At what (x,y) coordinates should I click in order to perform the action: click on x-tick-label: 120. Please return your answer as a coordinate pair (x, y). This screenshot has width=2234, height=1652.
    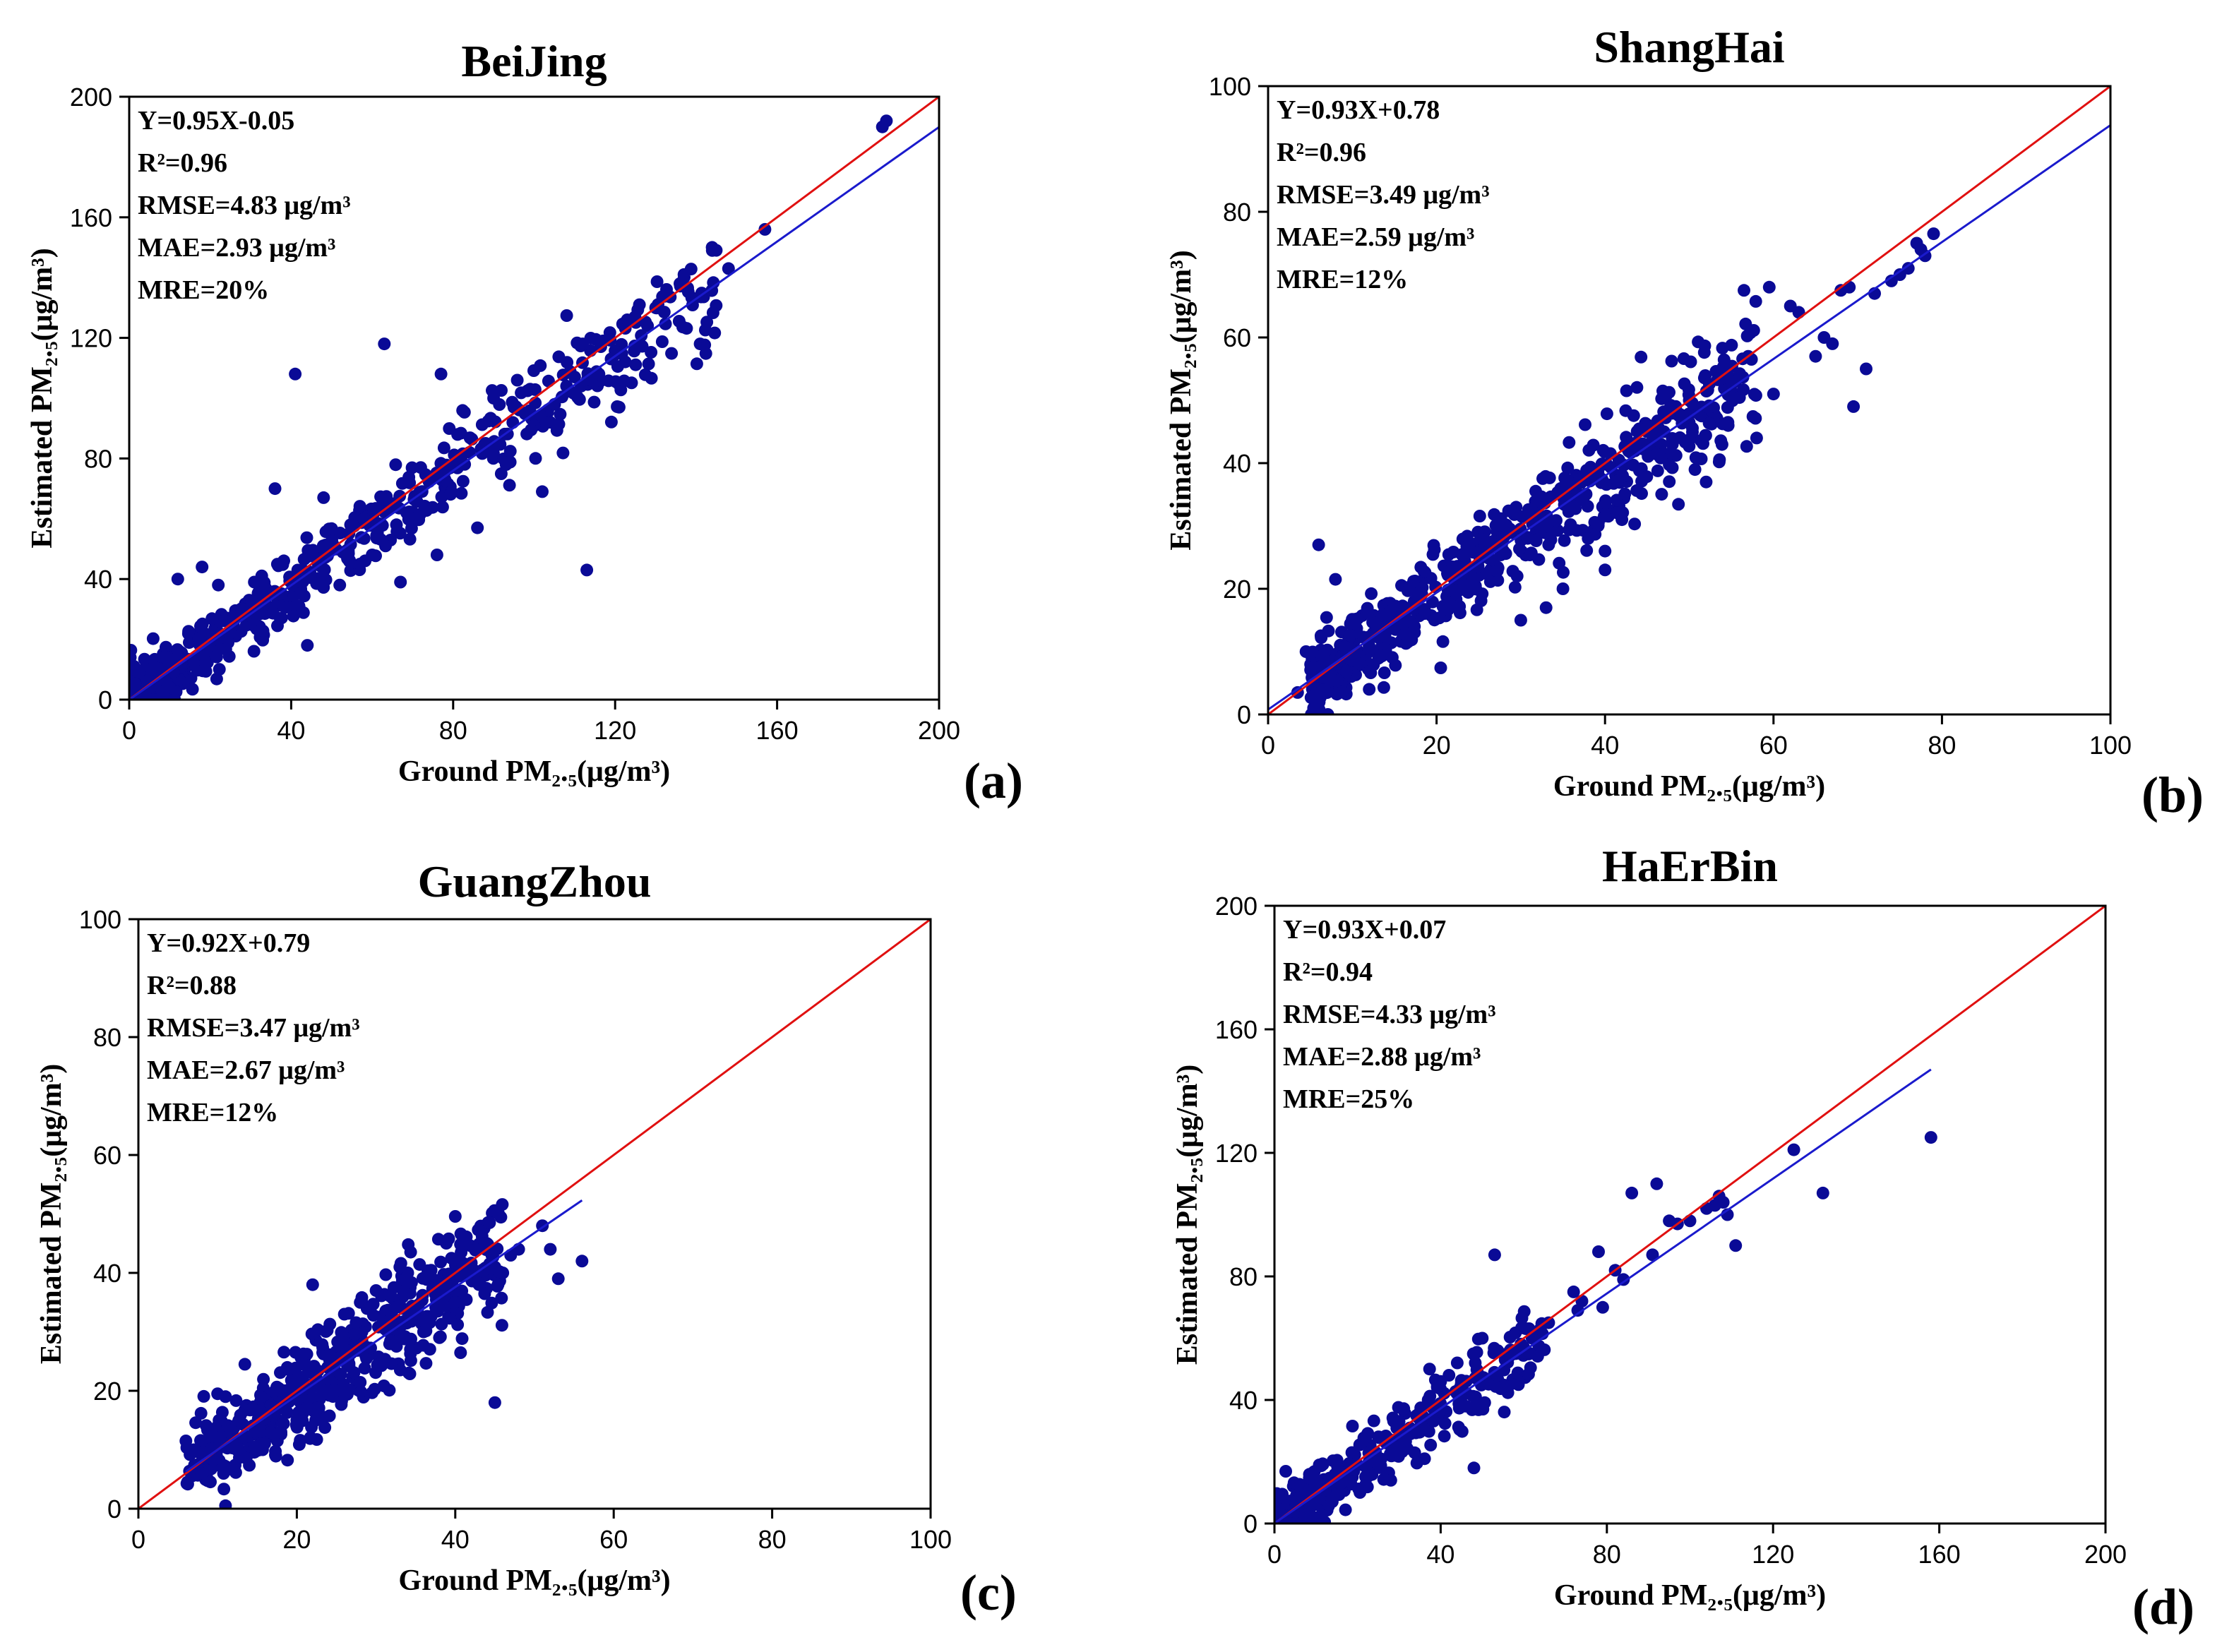
    Looking at the image, I should click on (1773, 1554).